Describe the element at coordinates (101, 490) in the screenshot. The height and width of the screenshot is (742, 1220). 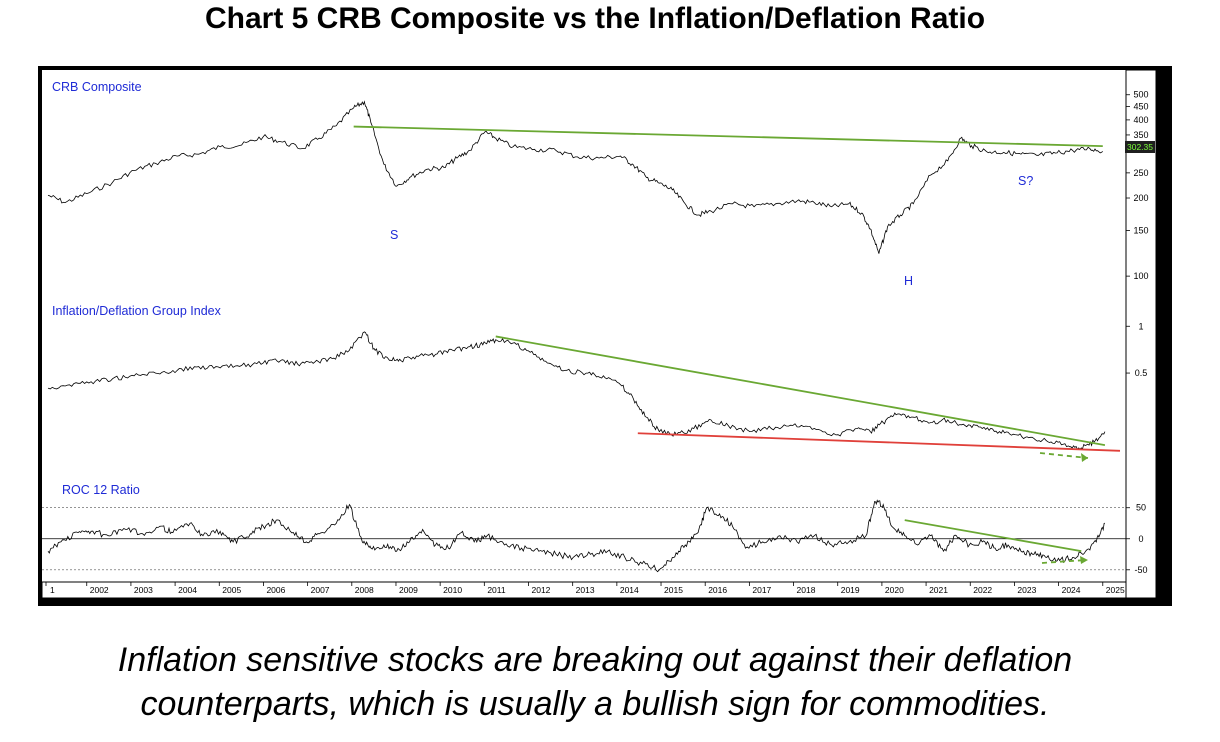
I see `roc-panel-label: ROC 12 Ratio` at that location.